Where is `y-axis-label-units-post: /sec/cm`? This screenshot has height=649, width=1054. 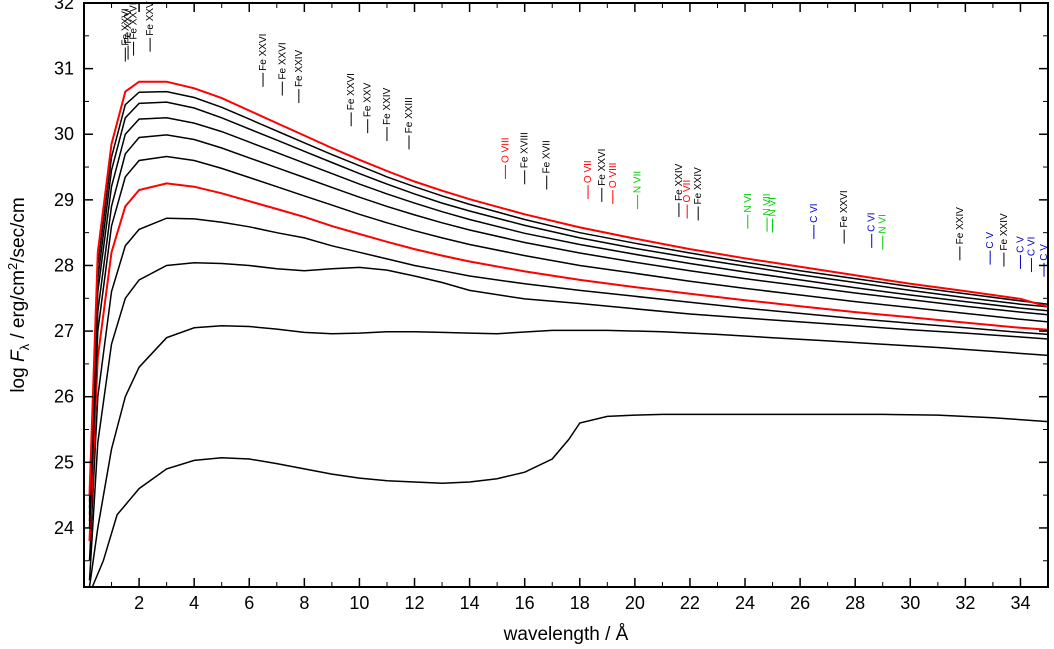 y-axis-label-units-post: /sec/cm is located at coordinates (18, 229).